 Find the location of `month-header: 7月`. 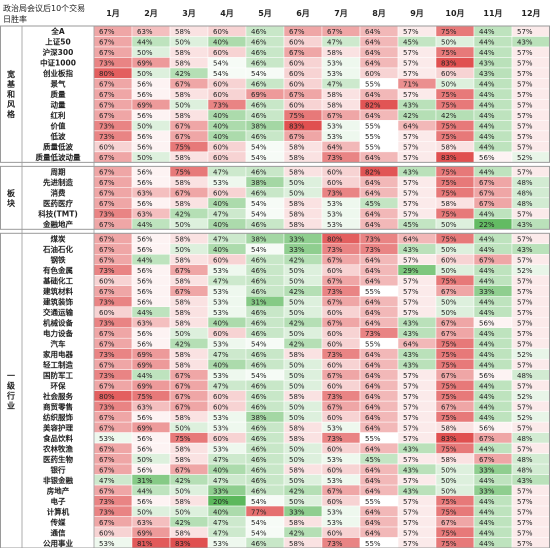

month-header: 7月 is located at coordinates (341, 13).